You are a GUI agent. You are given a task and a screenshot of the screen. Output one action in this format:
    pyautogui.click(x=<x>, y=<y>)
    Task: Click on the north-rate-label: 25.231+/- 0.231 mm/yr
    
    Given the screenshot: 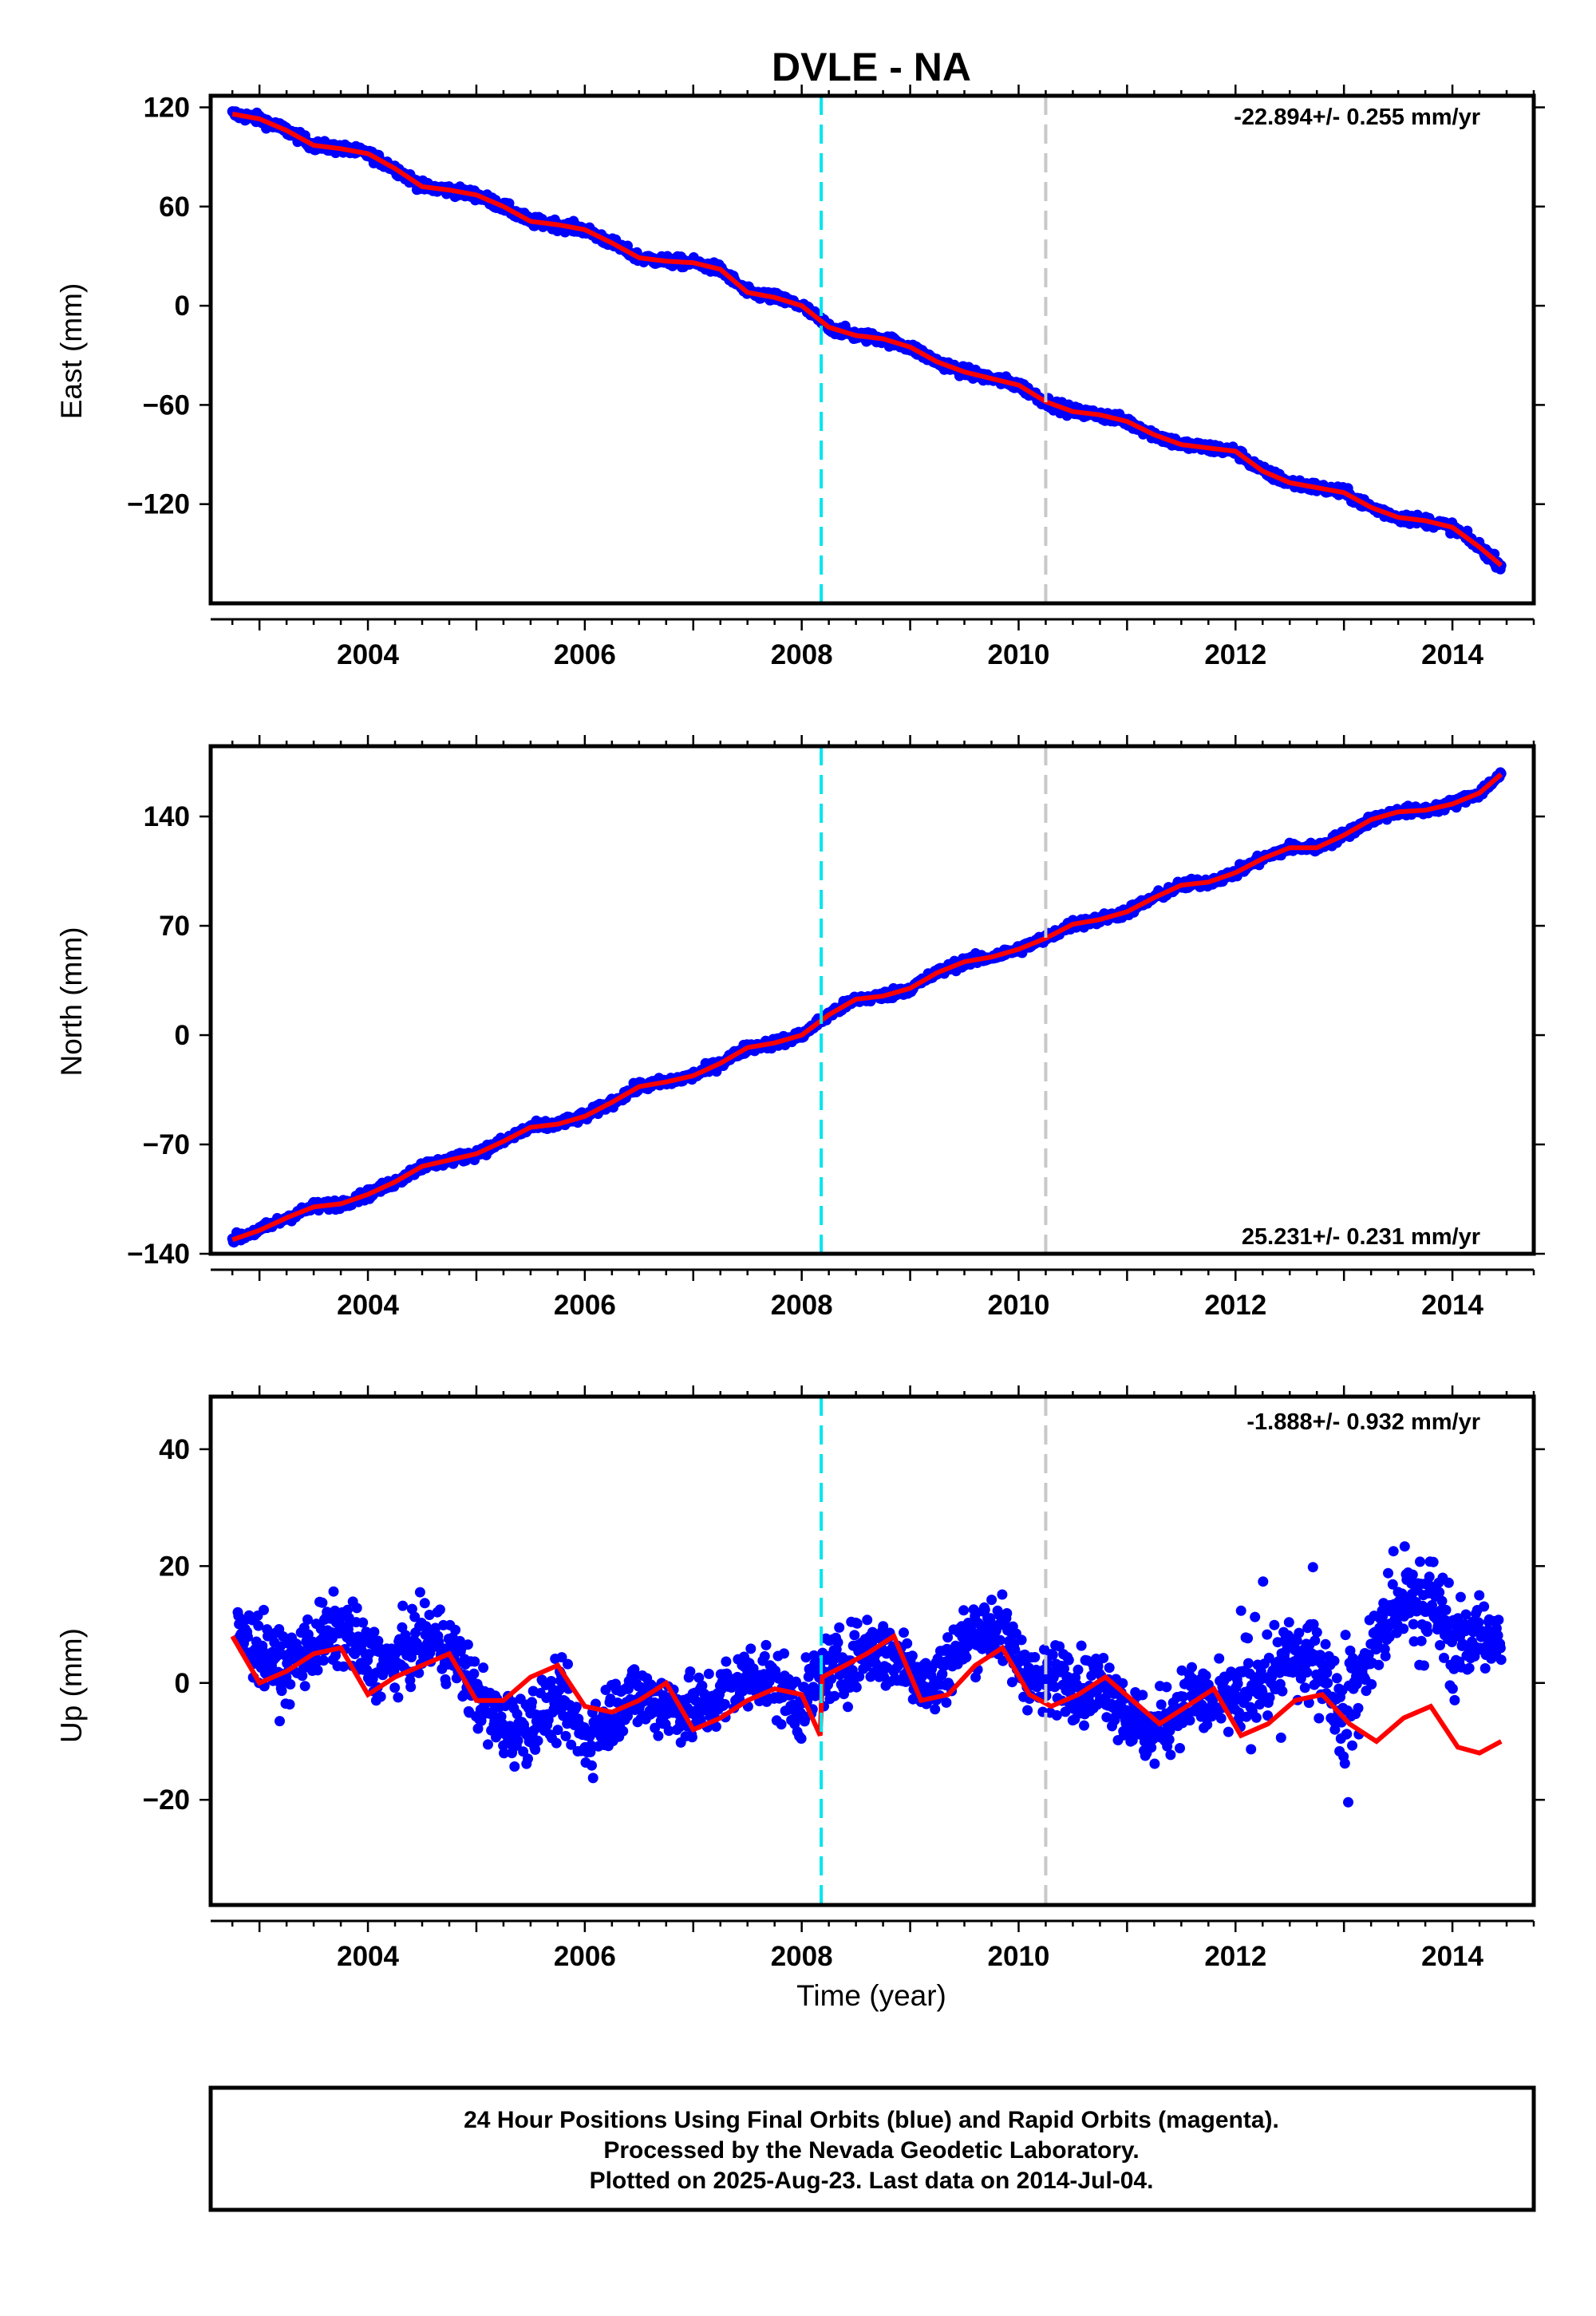 What is the action you would take?
    pyautogui.click(x=1361, y=1237)
    